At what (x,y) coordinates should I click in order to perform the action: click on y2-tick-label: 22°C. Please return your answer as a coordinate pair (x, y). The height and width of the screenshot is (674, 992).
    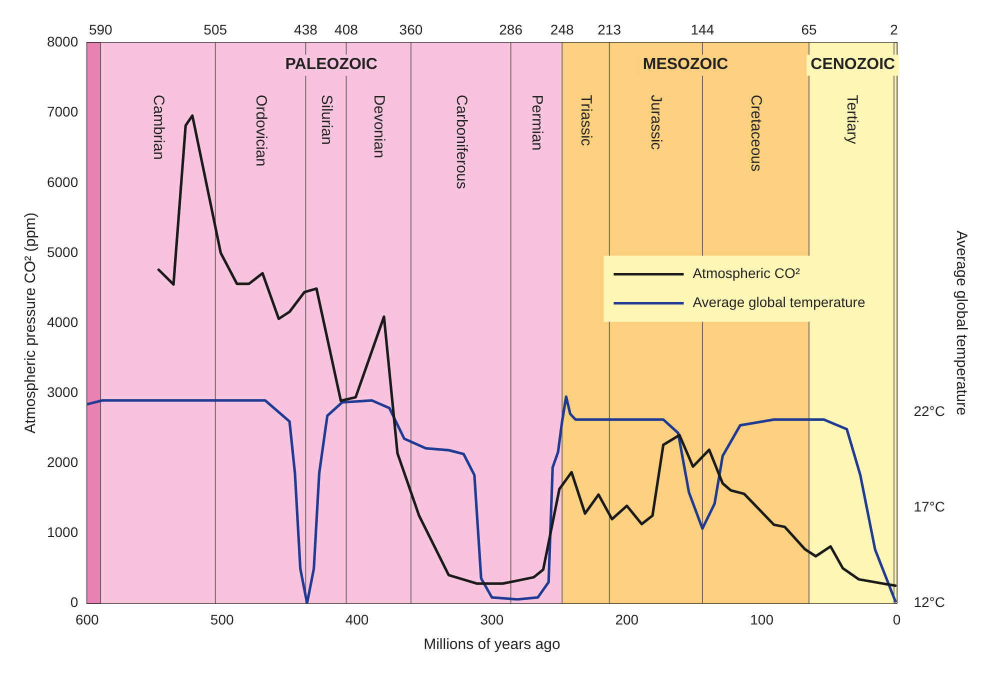
    Looking at the image, I should click on (929, 410).